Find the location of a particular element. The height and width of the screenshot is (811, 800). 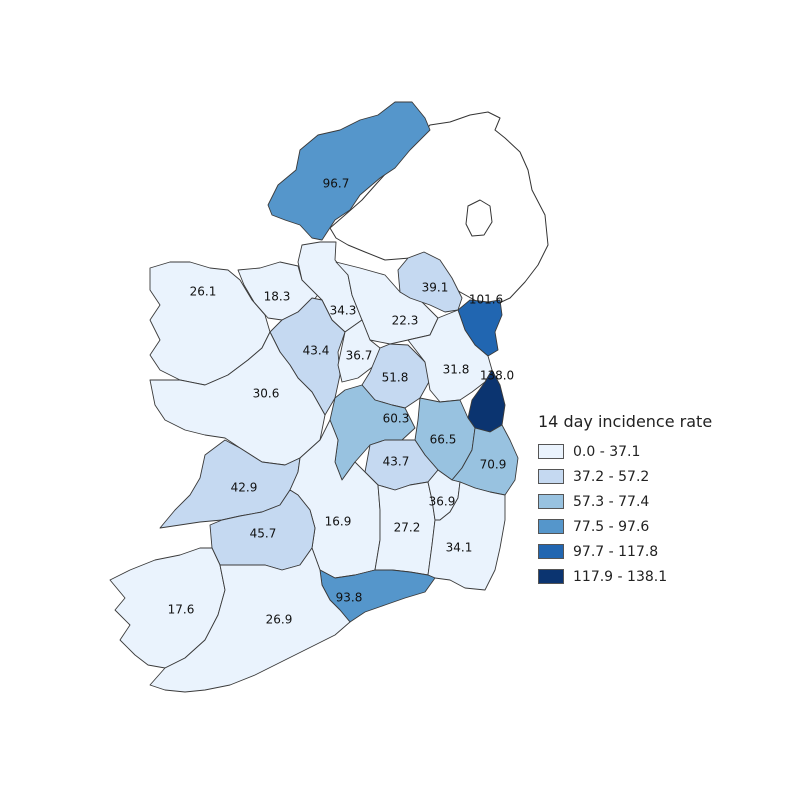

label-leitrim: 34.3 is located at coordinates (343, 311).